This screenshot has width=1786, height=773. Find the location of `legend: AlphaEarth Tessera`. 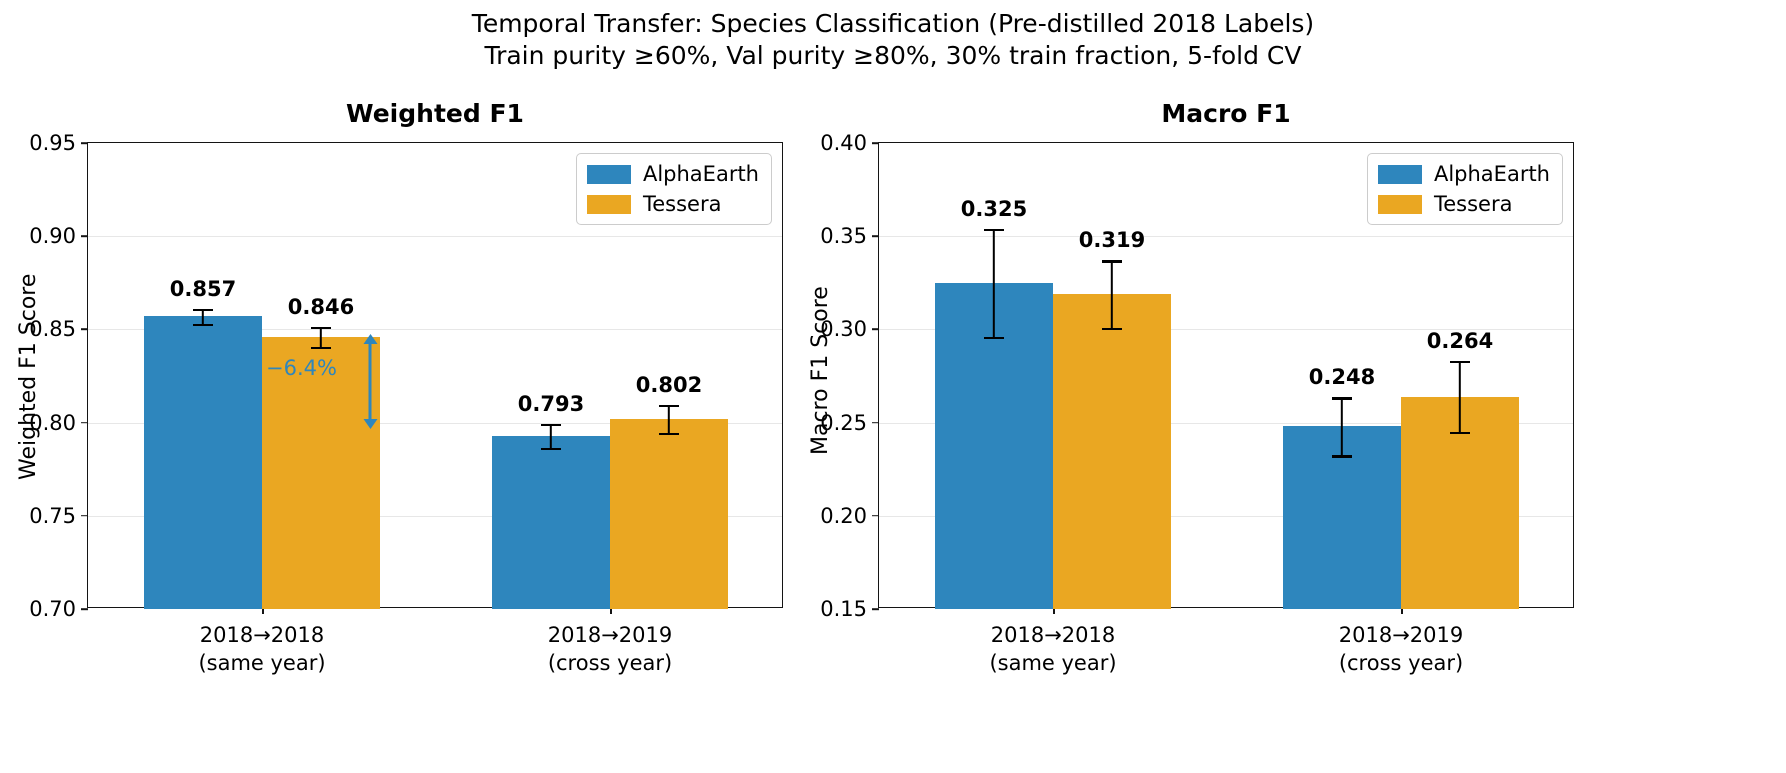

legend: AlphaEarth Tessera is located at coordinates (673, 189).